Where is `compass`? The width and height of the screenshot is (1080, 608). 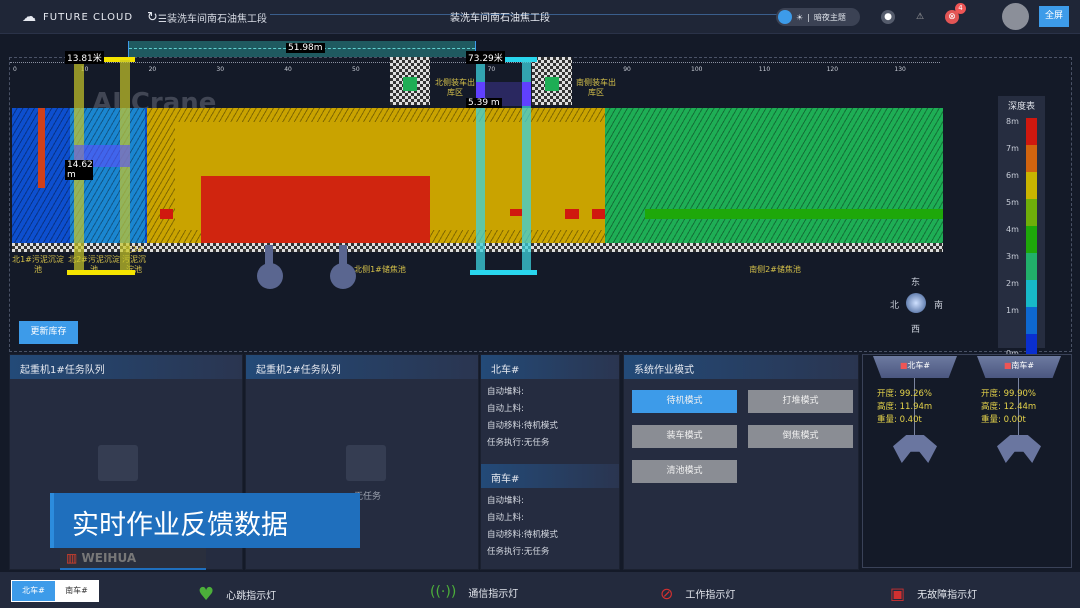
compass is located at coordinates (916, 303).